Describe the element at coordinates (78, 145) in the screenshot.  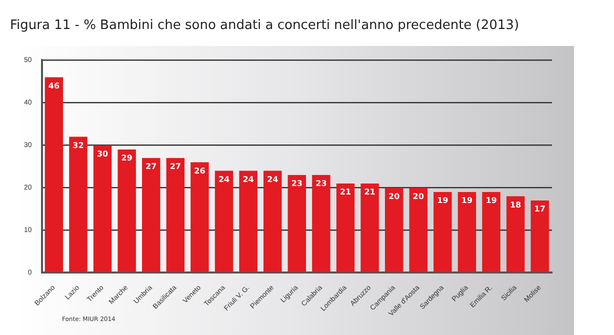
I see `data-label: 32` at that location.